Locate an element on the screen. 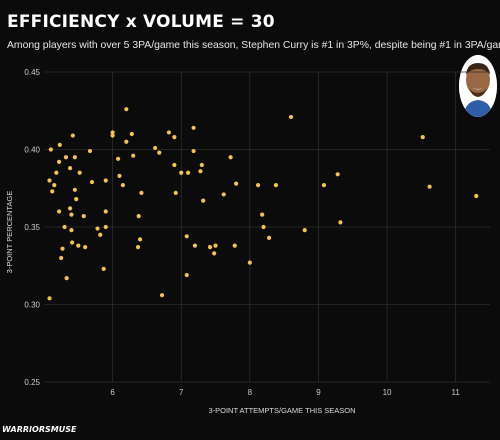  player-headshot is located at coordinates (478, 86).